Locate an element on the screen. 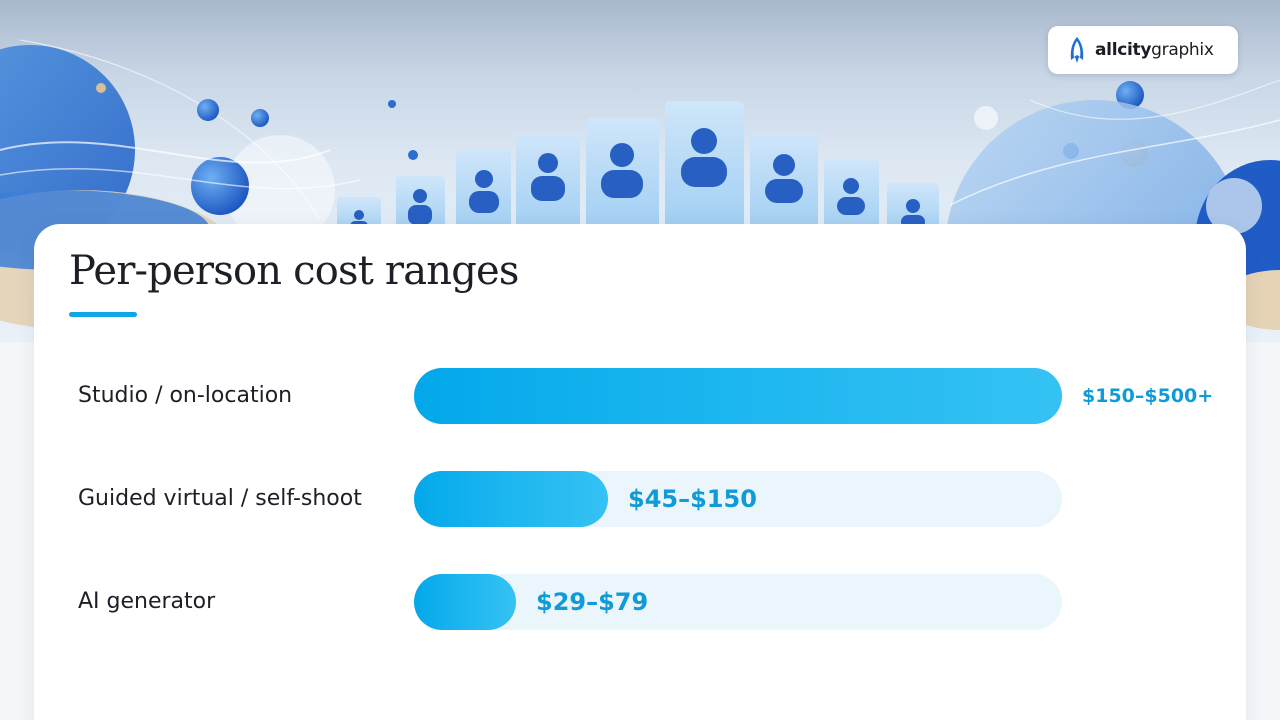  brand-name-bold: allcity is located at coordinates (1123, 50).